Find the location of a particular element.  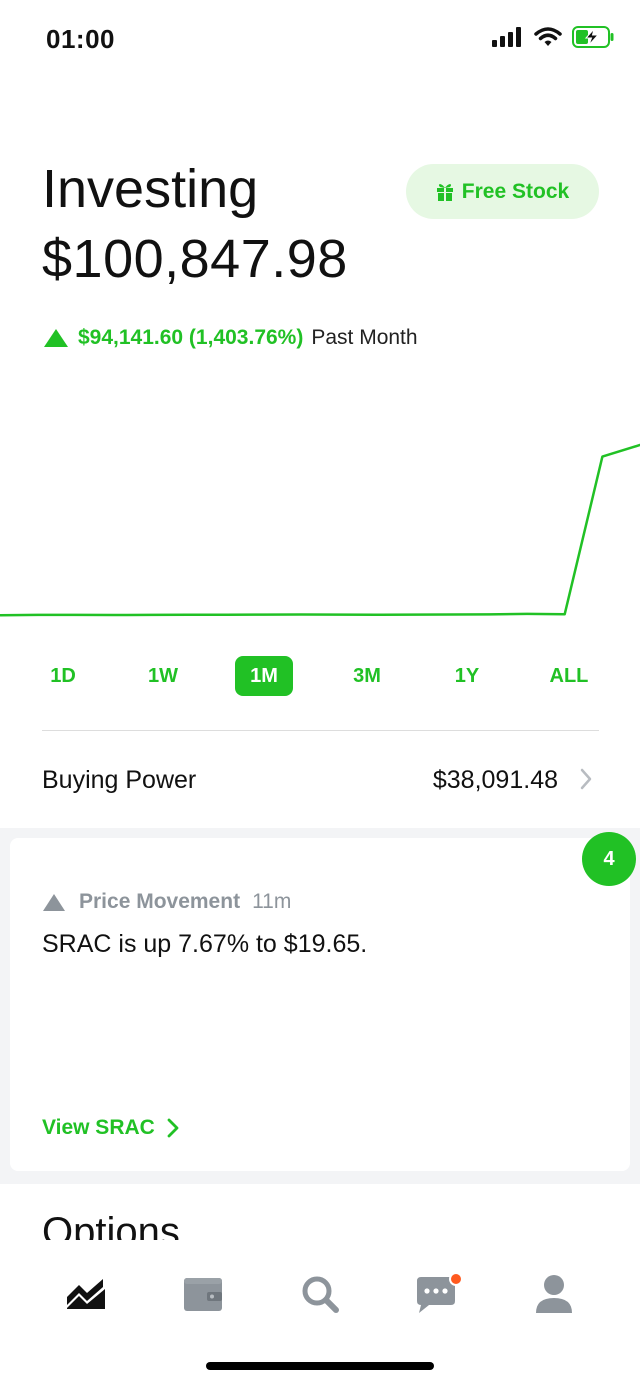

card-time: 11m is located at coordinates (272, 901).